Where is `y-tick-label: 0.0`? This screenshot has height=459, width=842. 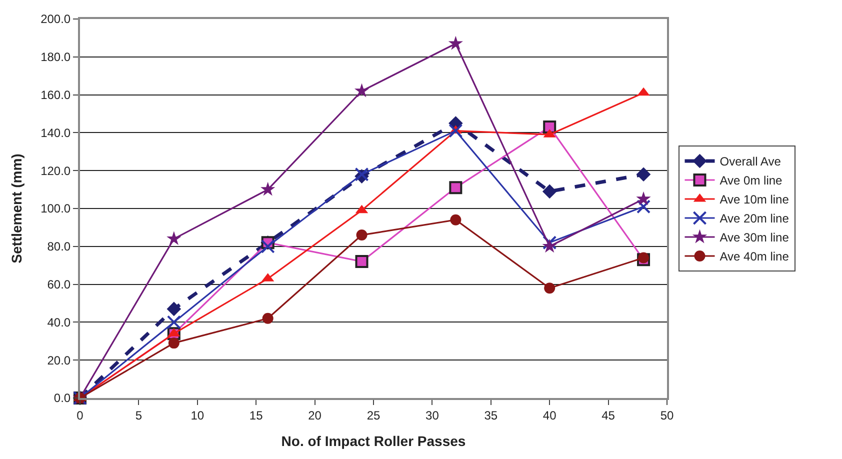 y-tick-label: 0.0 is located at coordinates (62, 398).